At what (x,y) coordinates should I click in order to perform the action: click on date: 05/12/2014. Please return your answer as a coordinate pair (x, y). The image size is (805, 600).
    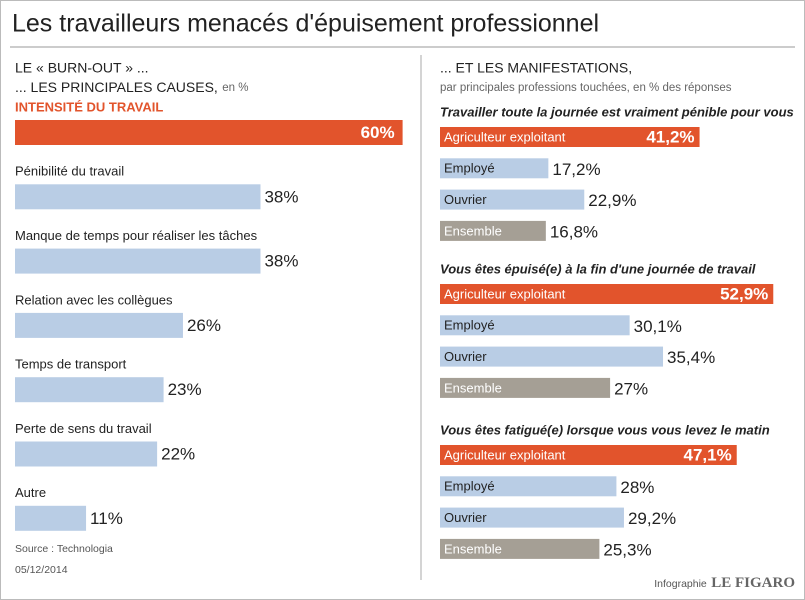
    Looking at the image, I should click on (41, 570).